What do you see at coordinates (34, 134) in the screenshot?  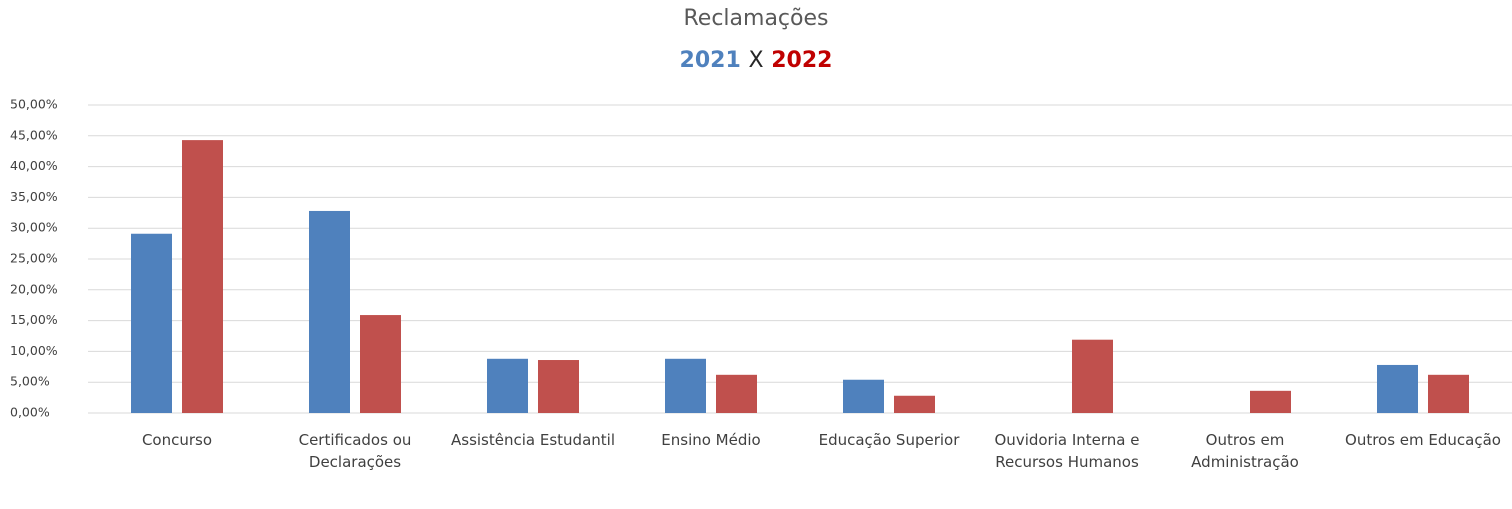 I see `y-tick-label: 45,00%` at bounding box center [34, 134].